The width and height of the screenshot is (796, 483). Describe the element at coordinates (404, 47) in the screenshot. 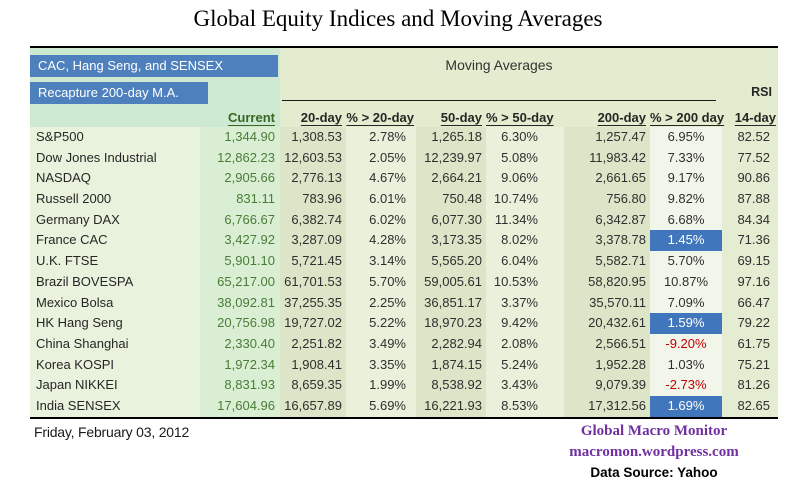

I see `table-top-border` at that location.